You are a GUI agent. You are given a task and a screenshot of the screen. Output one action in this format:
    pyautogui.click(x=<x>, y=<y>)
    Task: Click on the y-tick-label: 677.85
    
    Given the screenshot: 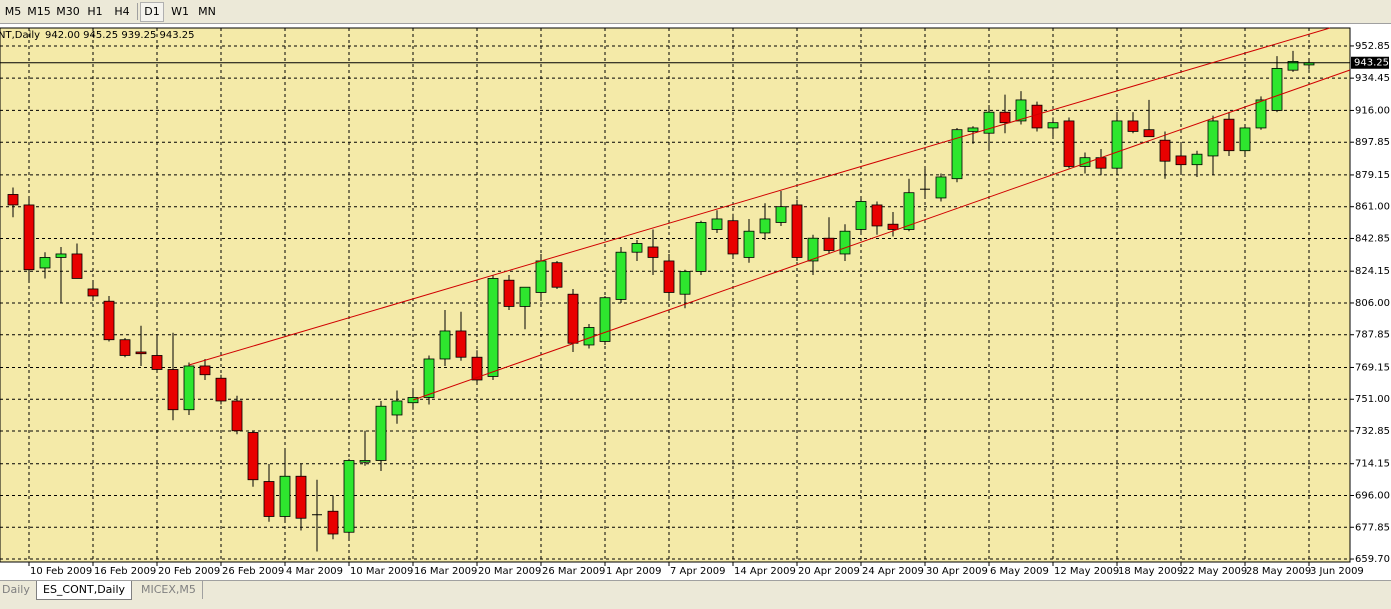 What is the action you would take?
    pyautogui.click(x=1372, y=527)
    